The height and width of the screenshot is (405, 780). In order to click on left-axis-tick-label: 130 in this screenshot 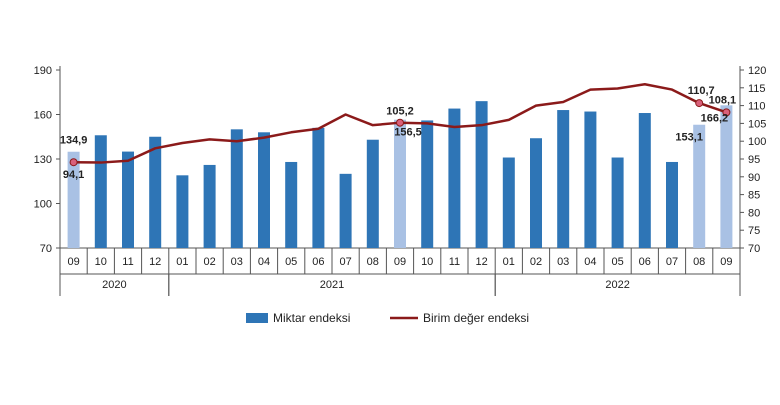, I will do `click(43, 160)`.